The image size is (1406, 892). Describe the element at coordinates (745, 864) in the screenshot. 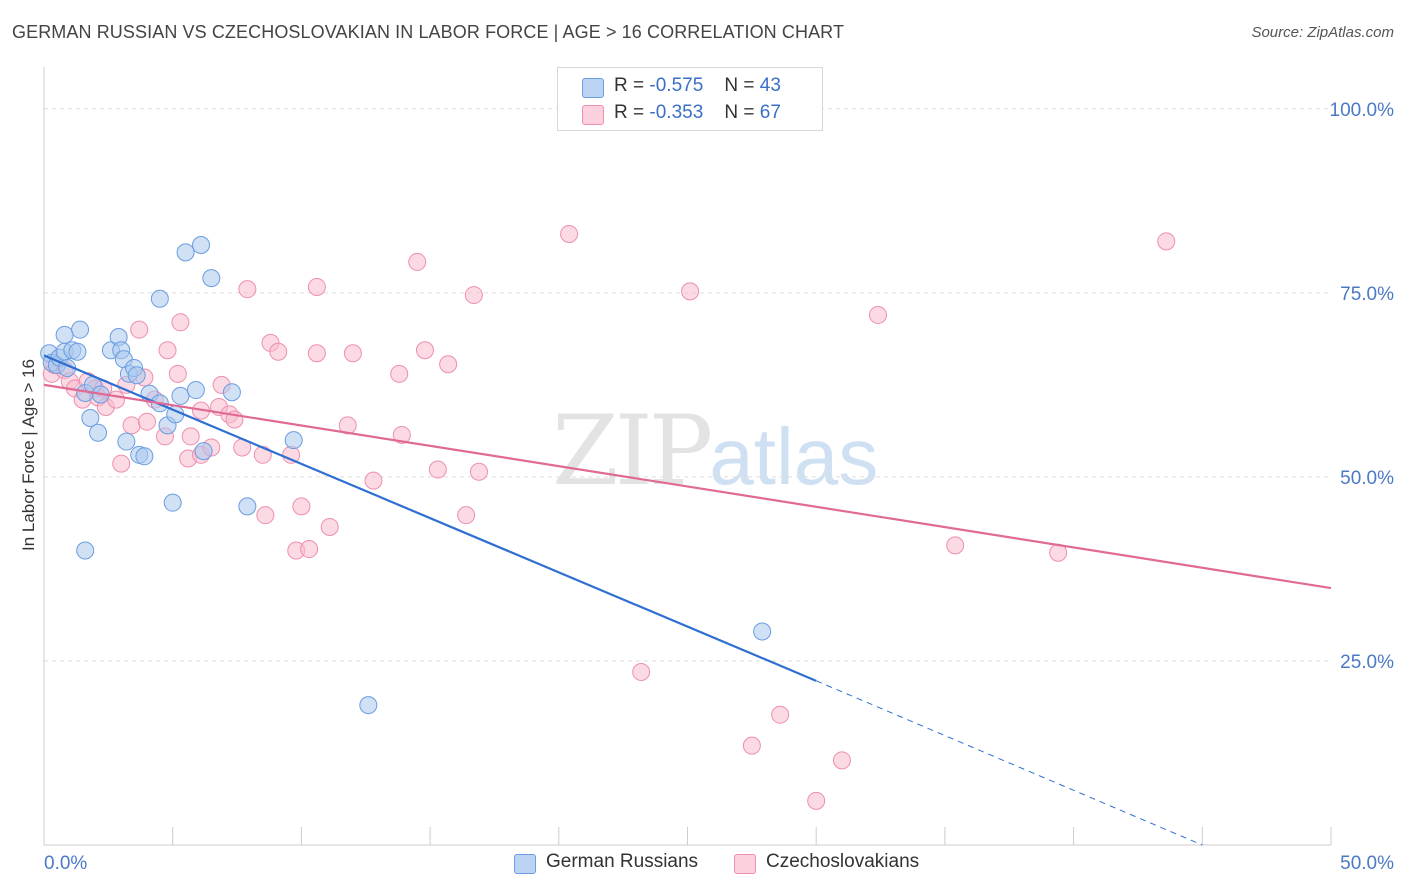

I see `bottom-legend-swatch-pink` at that location.